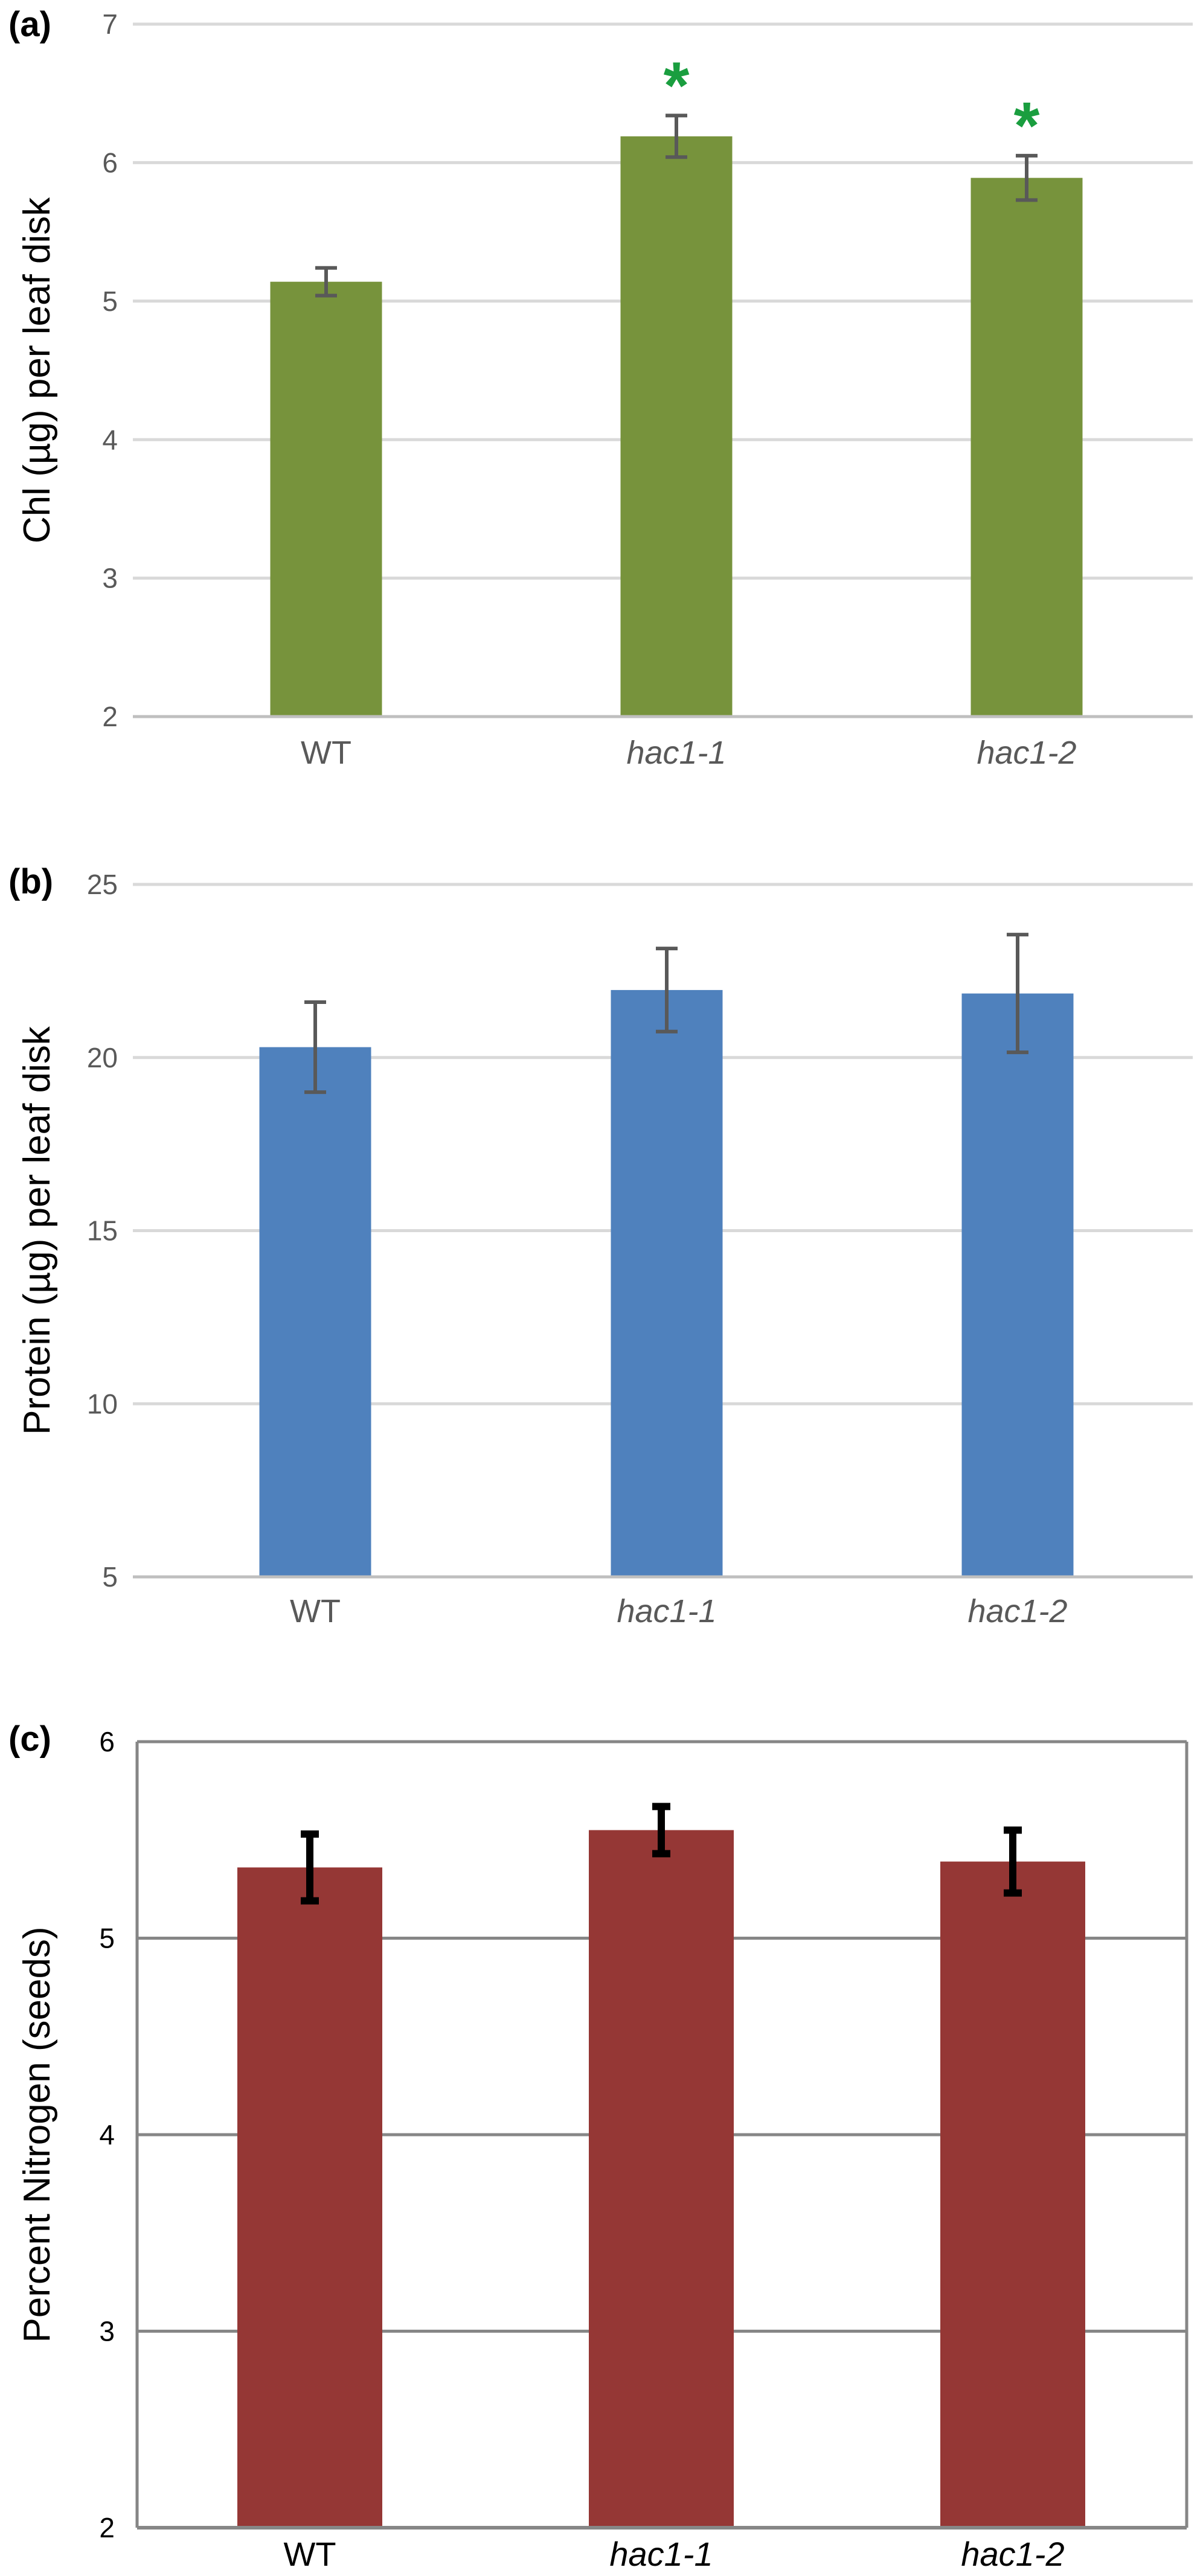 This screenshot has height=2576, width=1203. What do you see at coordinates (29, 1739) in the screenshot?
I see `panel-label: (c)` at bounding box center [29, 1739].